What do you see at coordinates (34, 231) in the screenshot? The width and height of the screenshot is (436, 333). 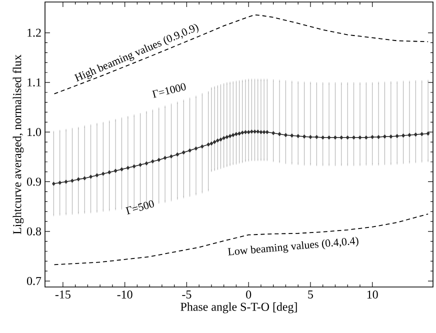 I see `y-tick-label: 0.8` at bounding box center [34, 231].